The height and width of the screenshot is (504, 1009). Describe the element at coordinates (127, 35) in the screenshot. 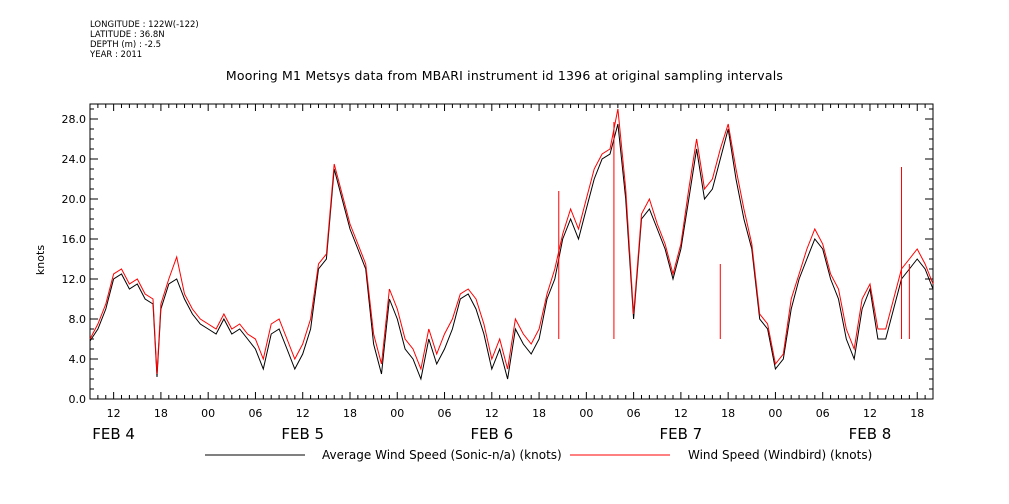

I see `latitude-label: LATITUDE : 36.8N` at that location.